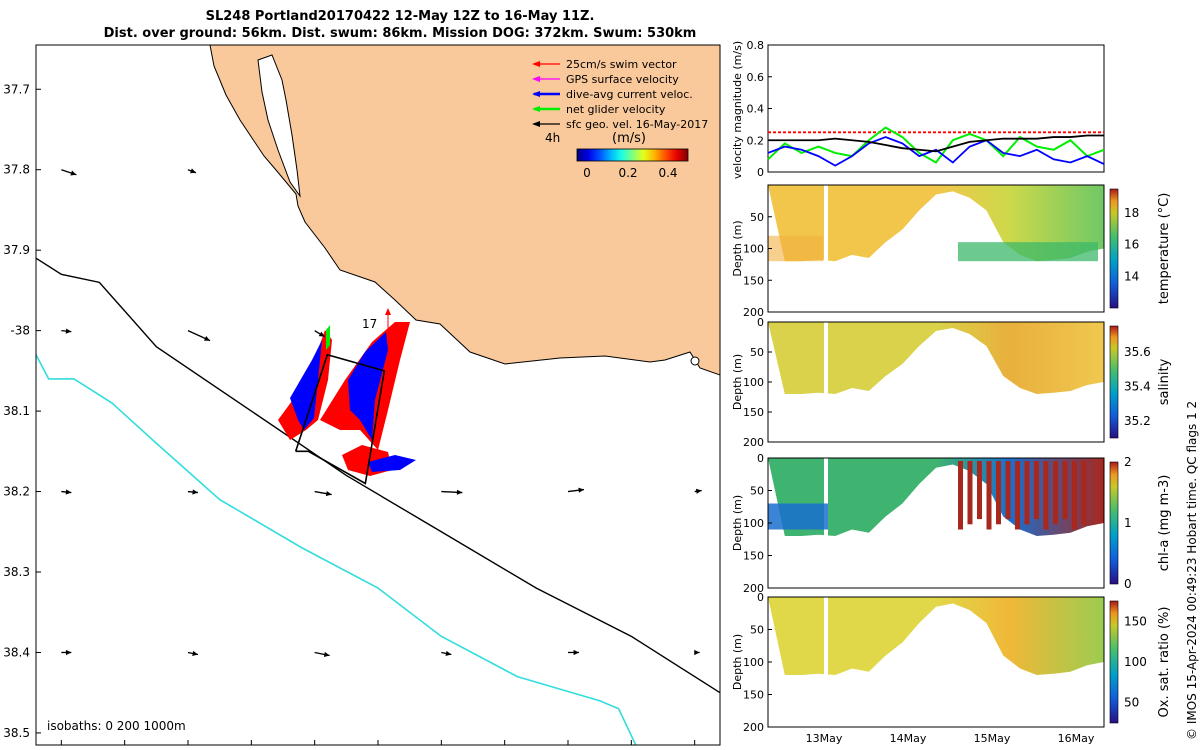  Describe the element at coordinates (756, 109) in the screenshot. I see `velocity-y-tick-label-2: 0.4` at that location.